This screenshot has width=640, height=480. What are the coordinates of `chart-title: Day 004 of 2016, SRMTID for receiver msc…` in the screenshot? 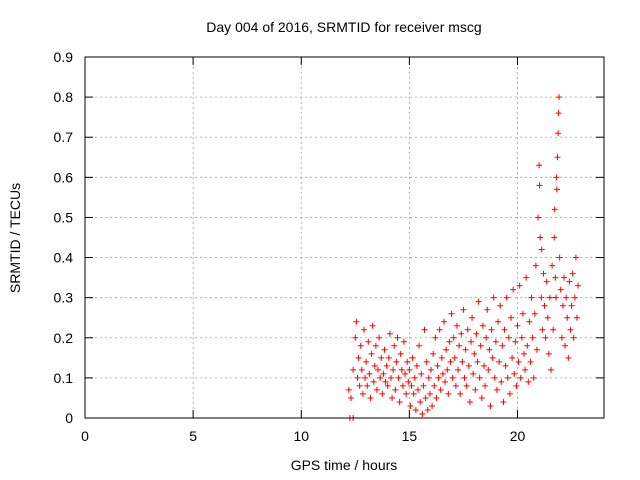 It's located at (343, 27).